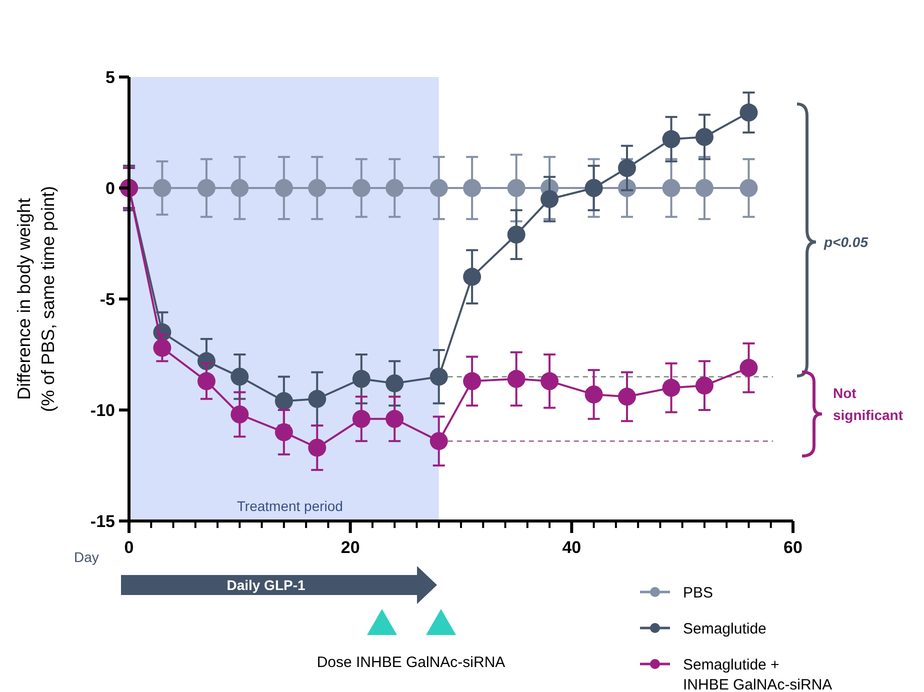 The image size is (924, 692). What do you see at coordinates (411, 662) in the screenshot?
I see `text: Dose INHBE GalNAc-siRNA` at bounding box center [411, 662].